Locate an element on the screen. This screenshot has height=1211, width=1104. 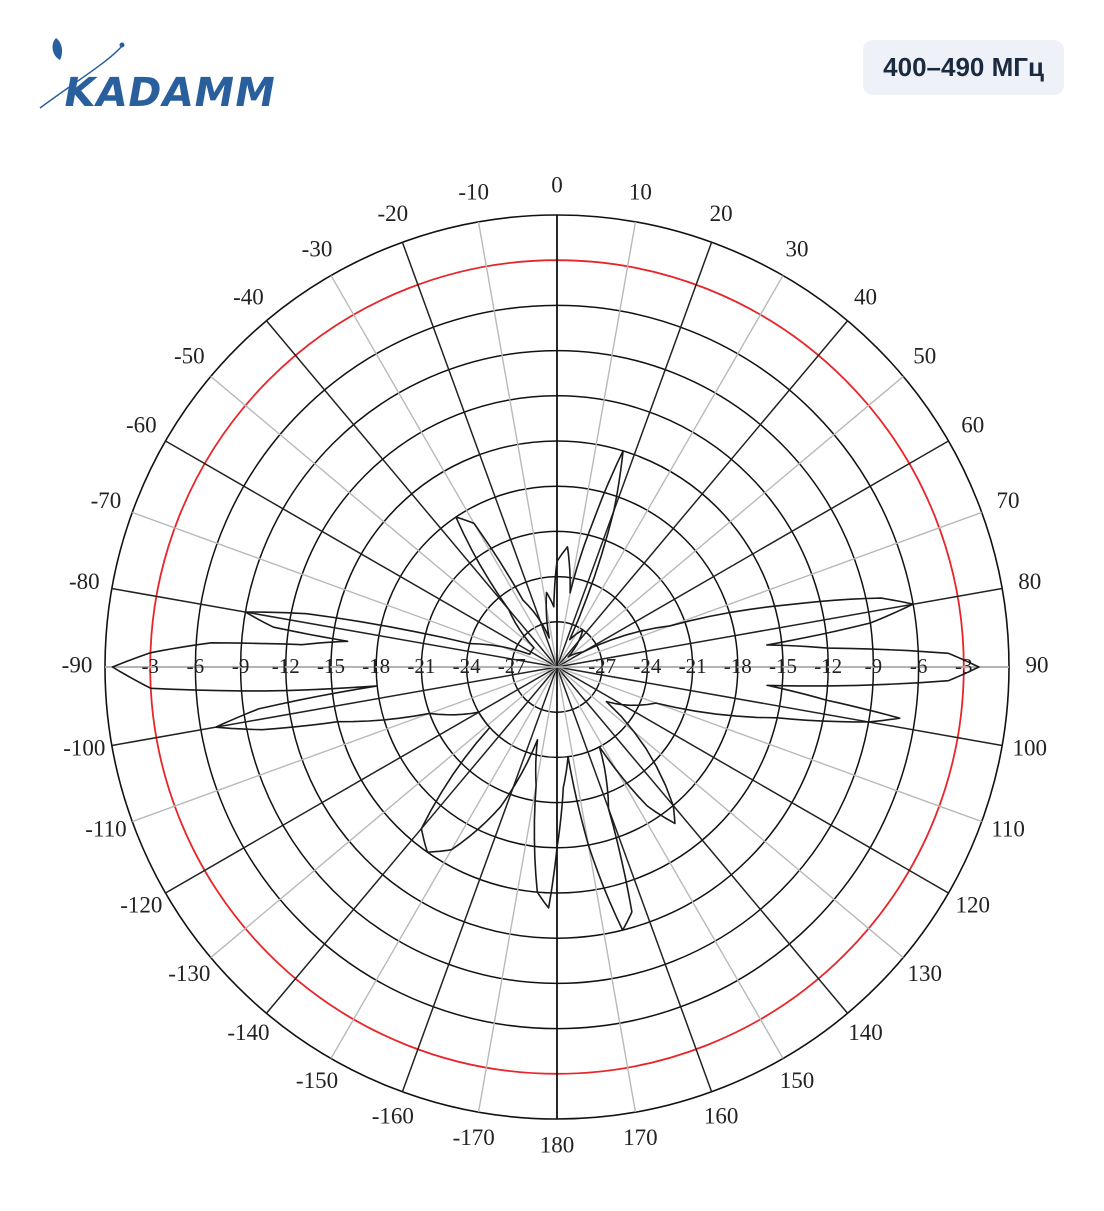
angle-label: -120 is located at coordinates (141, 904).